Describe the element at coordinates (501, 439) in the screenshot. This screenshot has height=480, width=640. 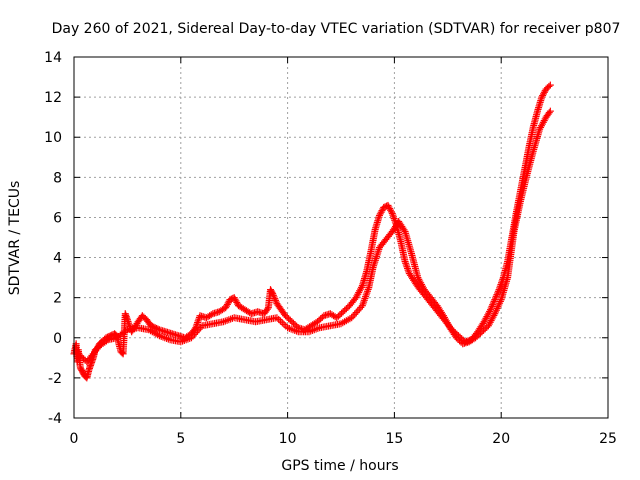
I see `x-tick-label: 20` at that location.